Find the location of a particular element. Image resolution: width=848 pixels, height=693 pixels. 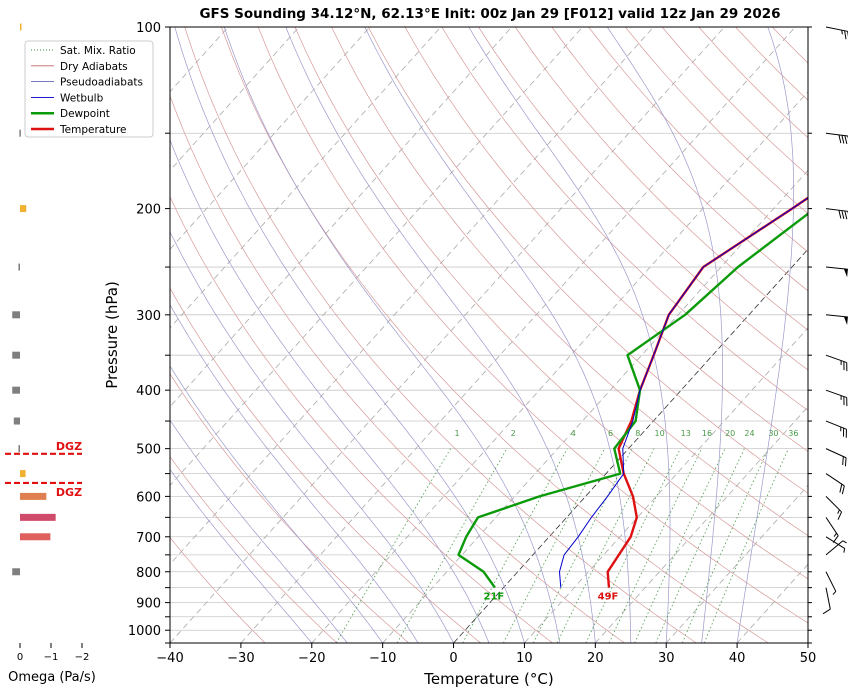

omega-axis-label: Omega (Pa/s) is located at coordinates (52, 677).